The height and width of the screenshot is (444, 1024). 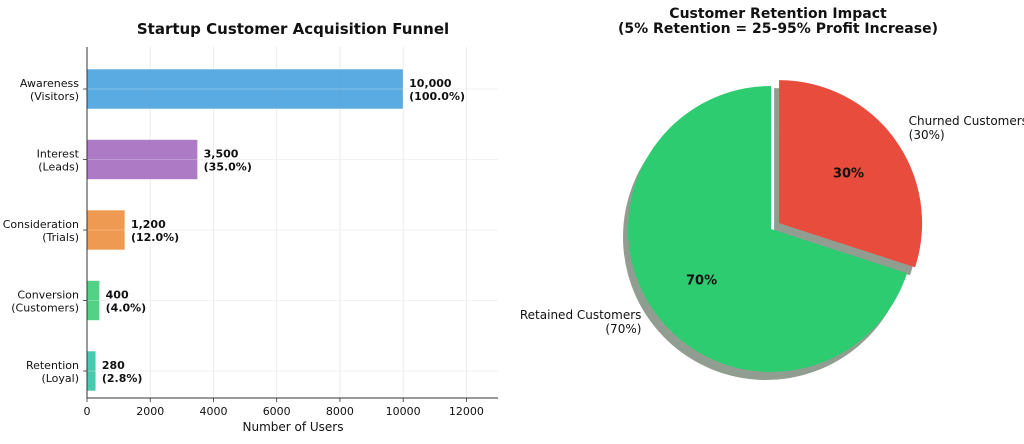 What do you see at coordinates (60, 378) in the screenshot?
I see `funnel-category-sub: (Loyal)` at bounding box center [60, 378].